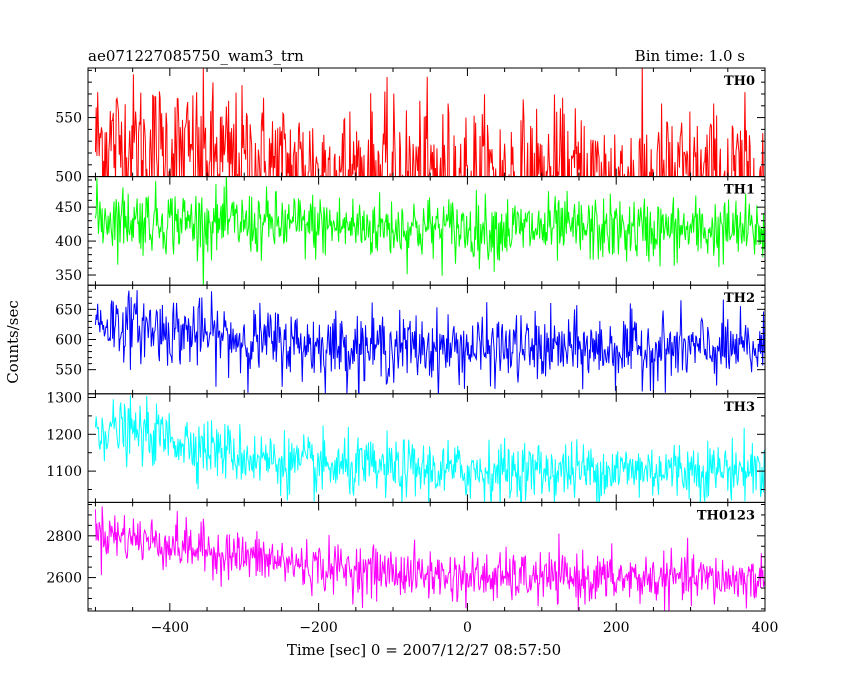  I want to click on panel-th0: TH0 500 550, so click(410, 126).